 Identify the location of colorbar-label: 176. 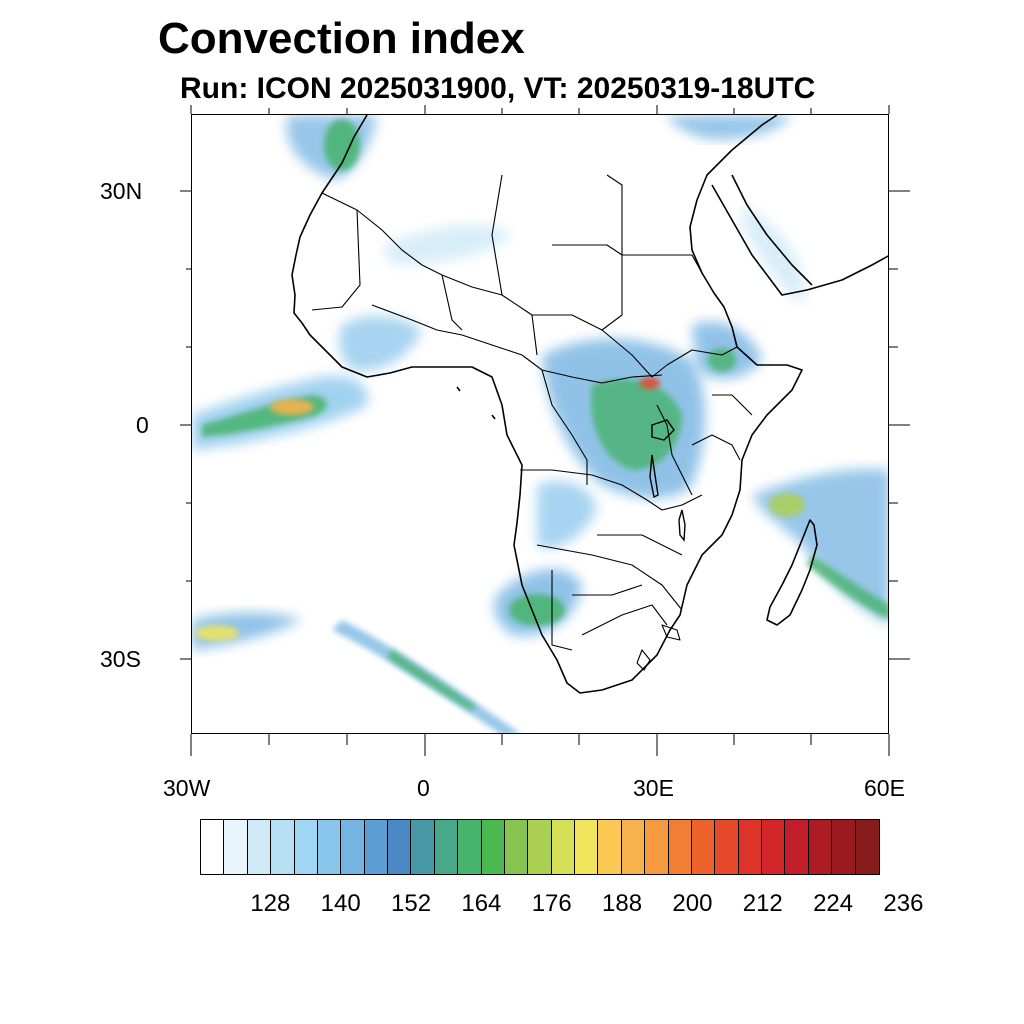
(551, 903).